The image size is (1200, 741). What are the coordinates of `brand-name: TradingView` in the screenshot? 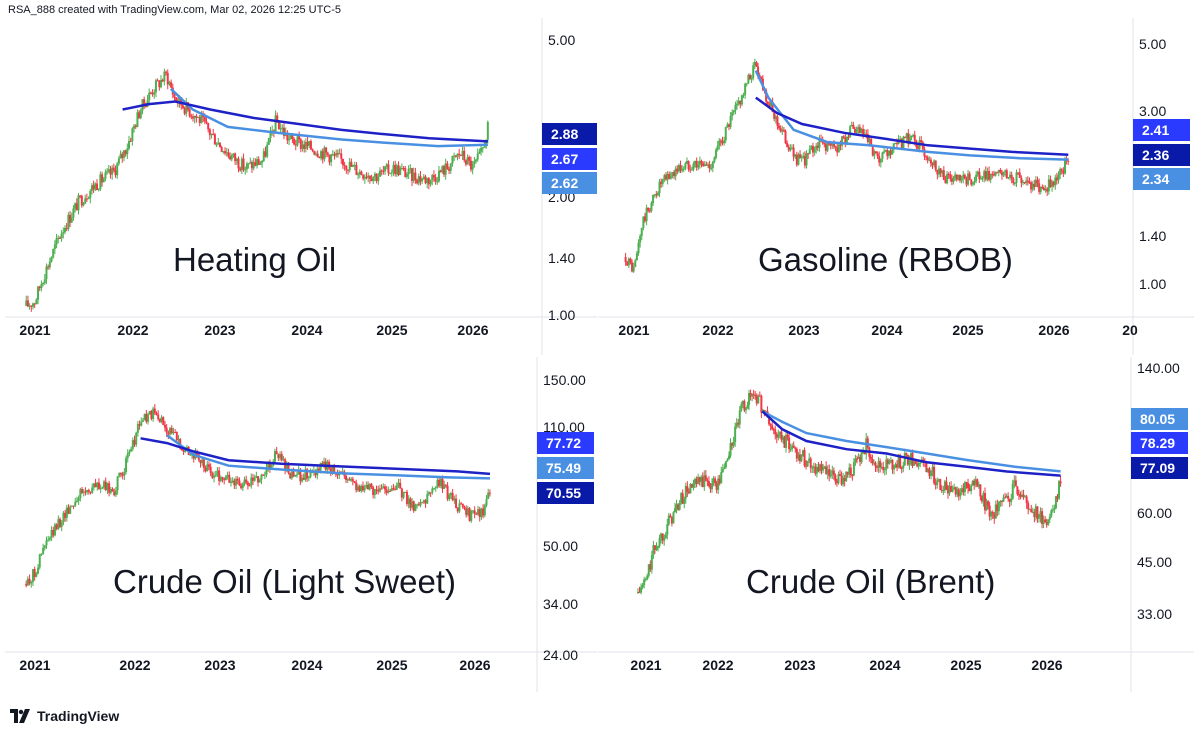 It's located at (78, 716).